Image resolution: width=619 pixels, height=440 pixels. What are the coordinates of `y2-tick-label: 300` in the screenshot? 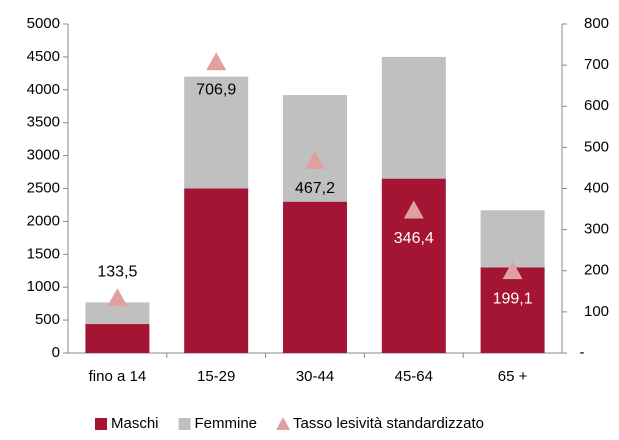 It's located at (596, 229).